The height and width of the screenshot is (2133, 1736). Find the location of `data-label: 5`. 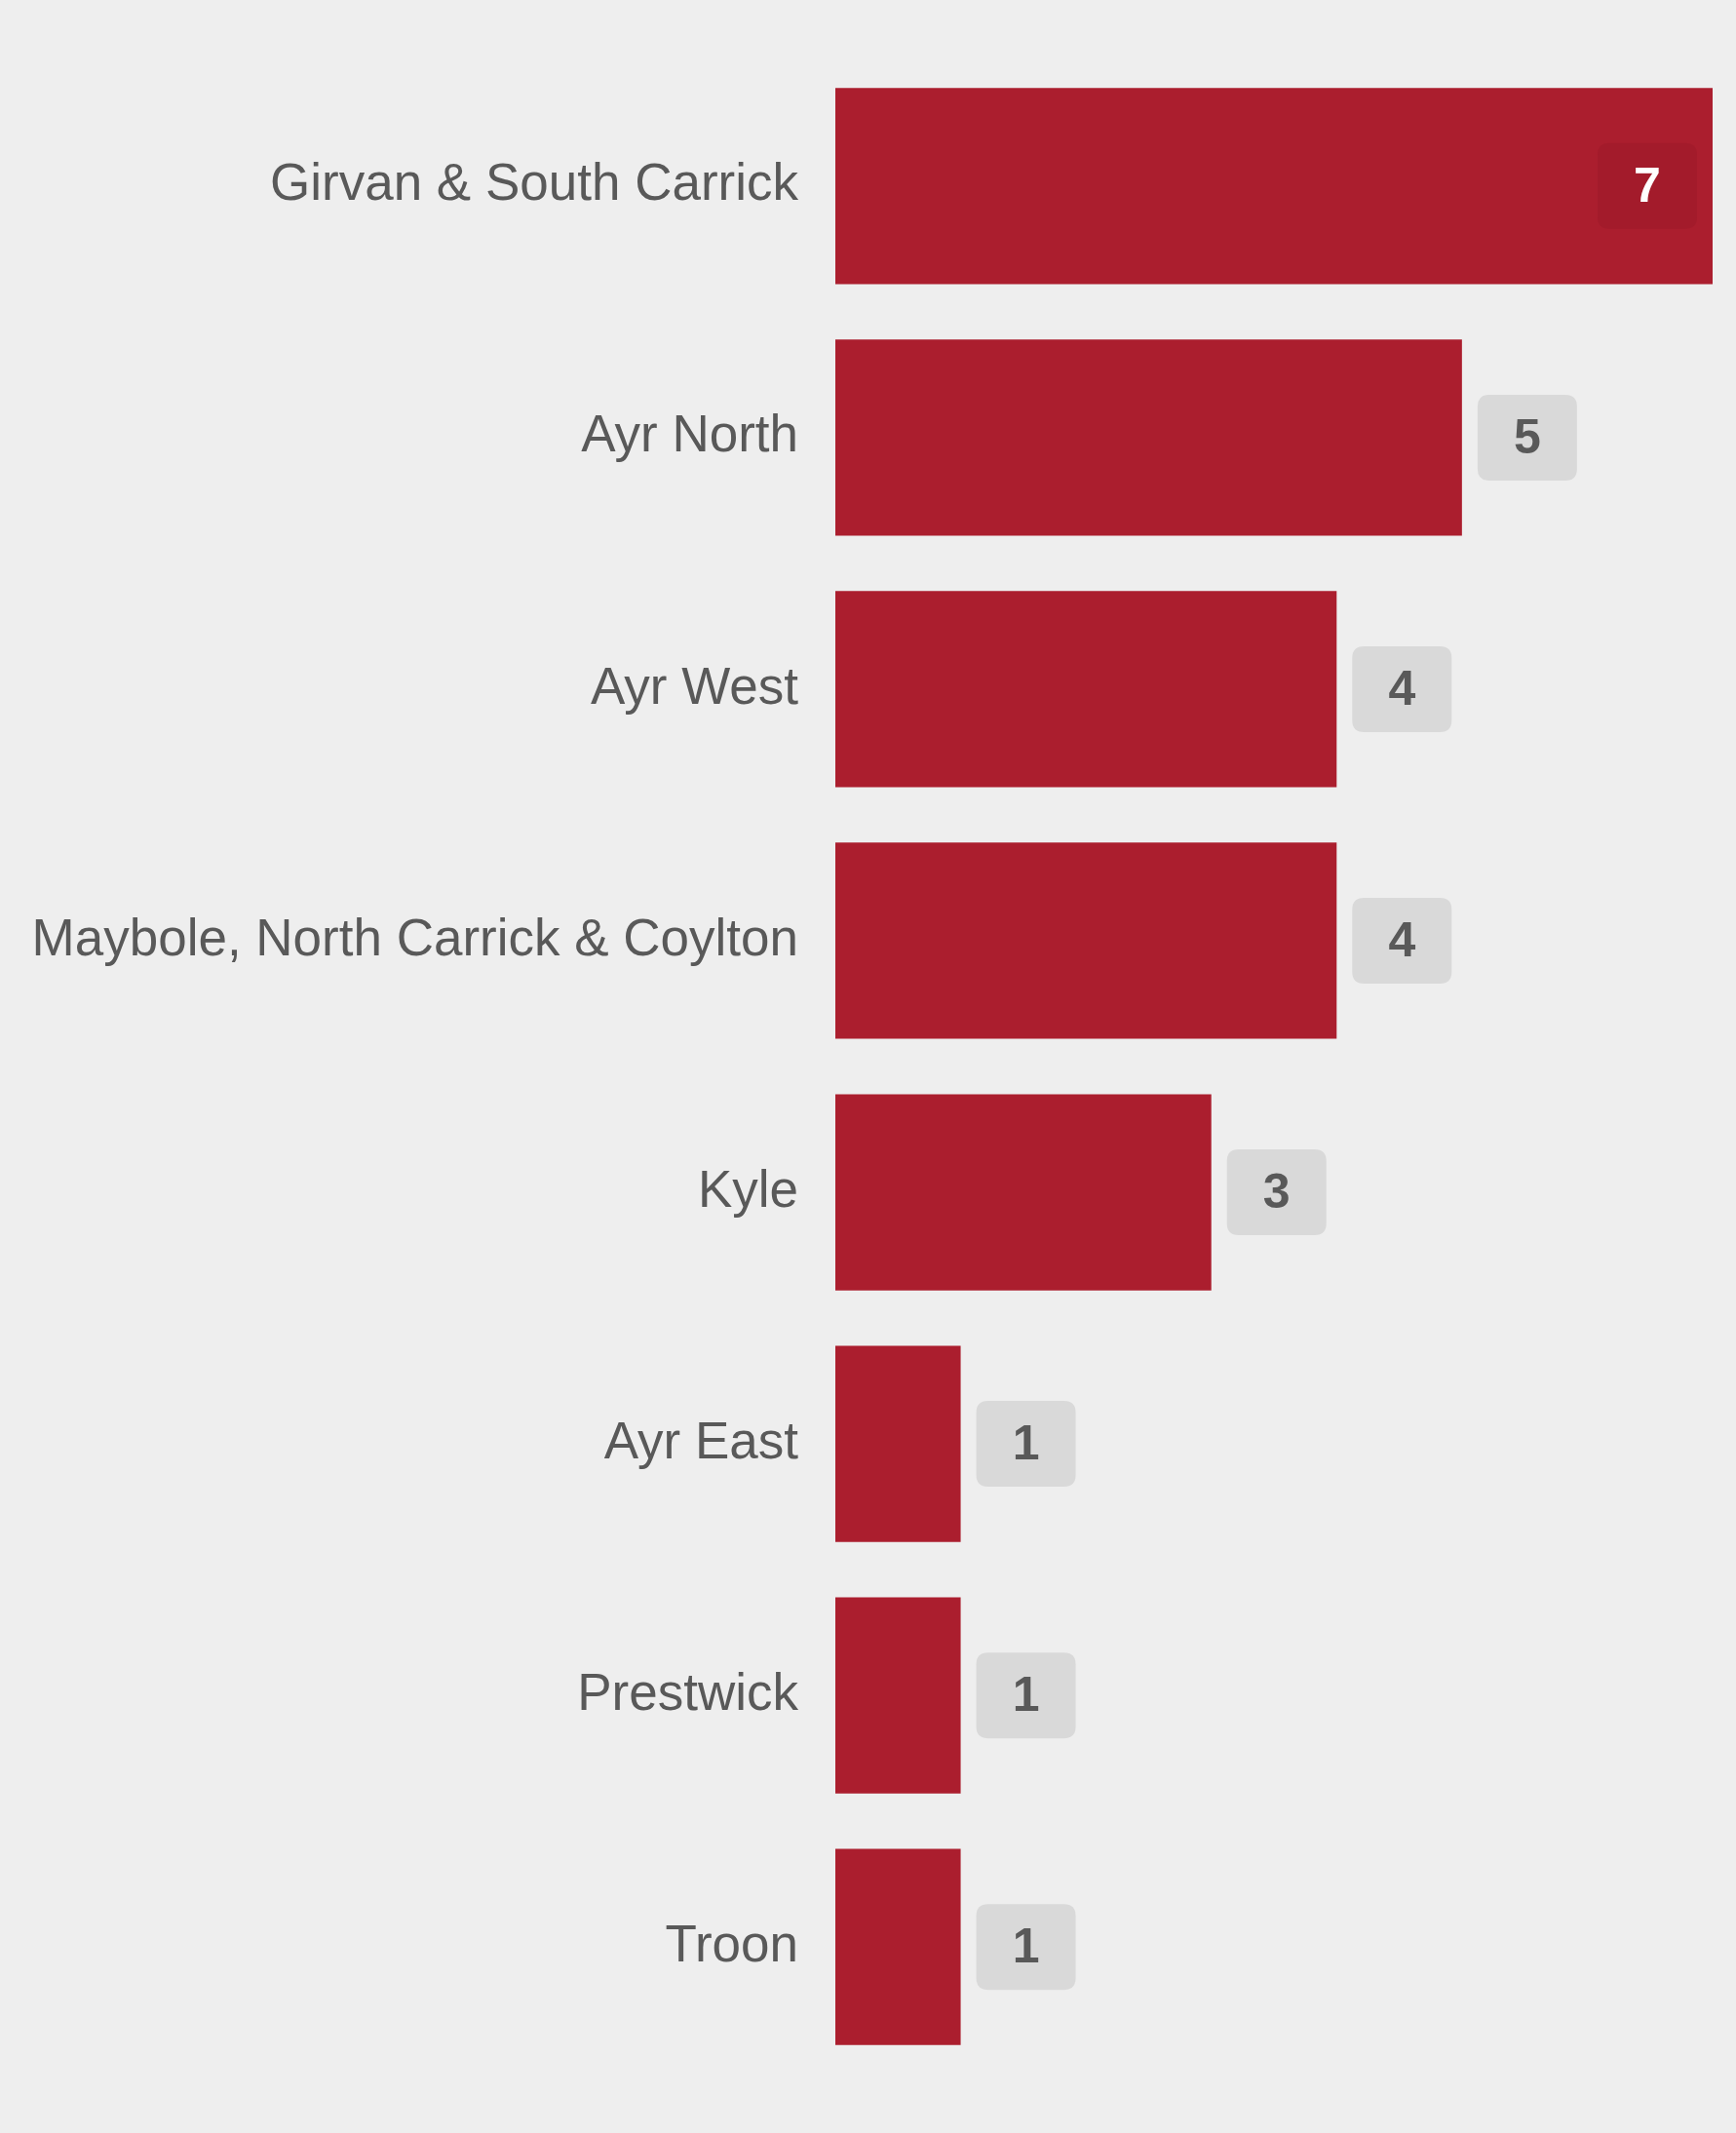

data-label: 5 is located at coordinates (1527, 436).